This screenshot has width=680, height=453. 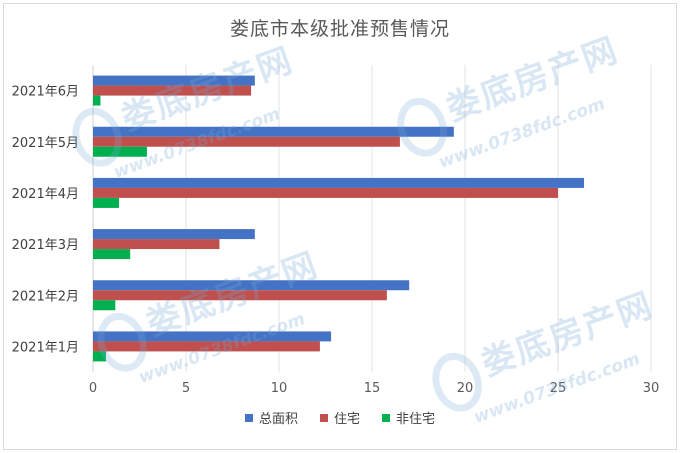 What do you see at coordinates (465, 388) in the screenshot?
I see `x-tick-label: 20` at bounding box center [465, 388].